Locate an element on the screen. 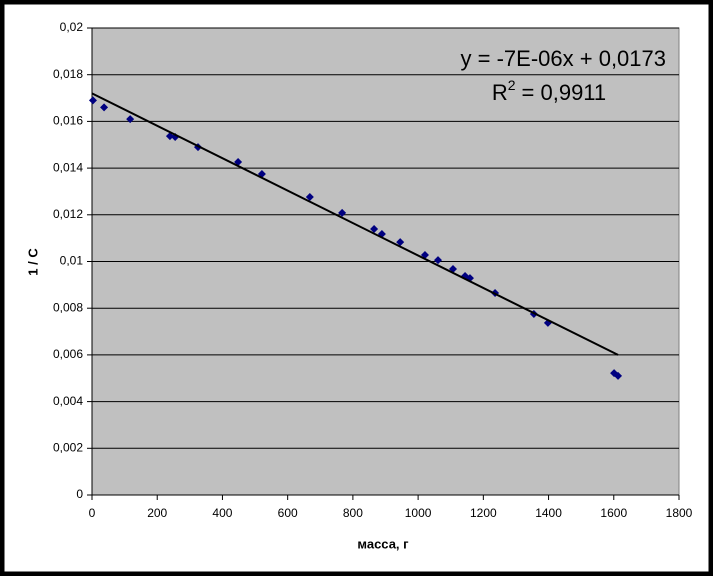 This screenshot has height=576, width=713. x-tick-label: 0 is located at coordinates (92, 513).